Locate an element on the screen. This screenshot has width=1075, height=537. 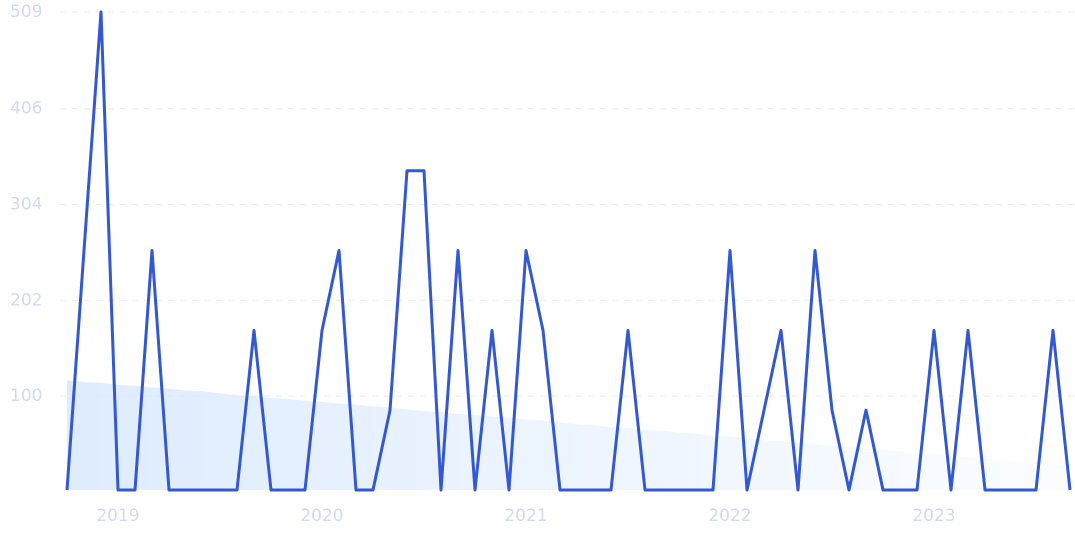
x-tick-label: 2020 is located at coordinates (321, 516).